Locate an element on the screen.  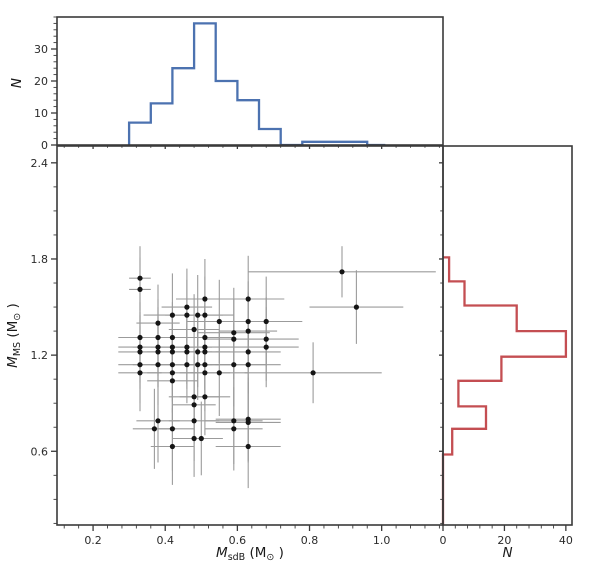
top-panel-frame is located at coordinates (250, 81).